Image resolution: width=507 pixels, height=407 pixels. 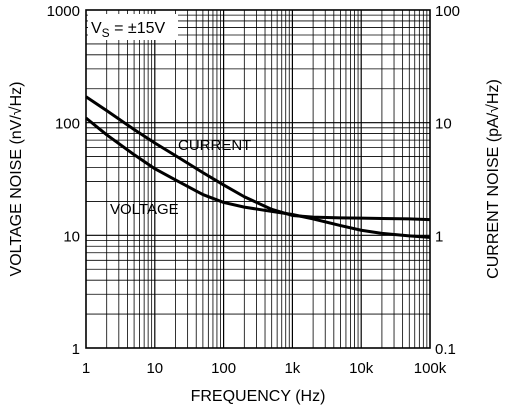 What do you see at coordinates (71, 236) in the screenshot?
I see `y-tick-label-left: 10` at bounding box center [71, 236].